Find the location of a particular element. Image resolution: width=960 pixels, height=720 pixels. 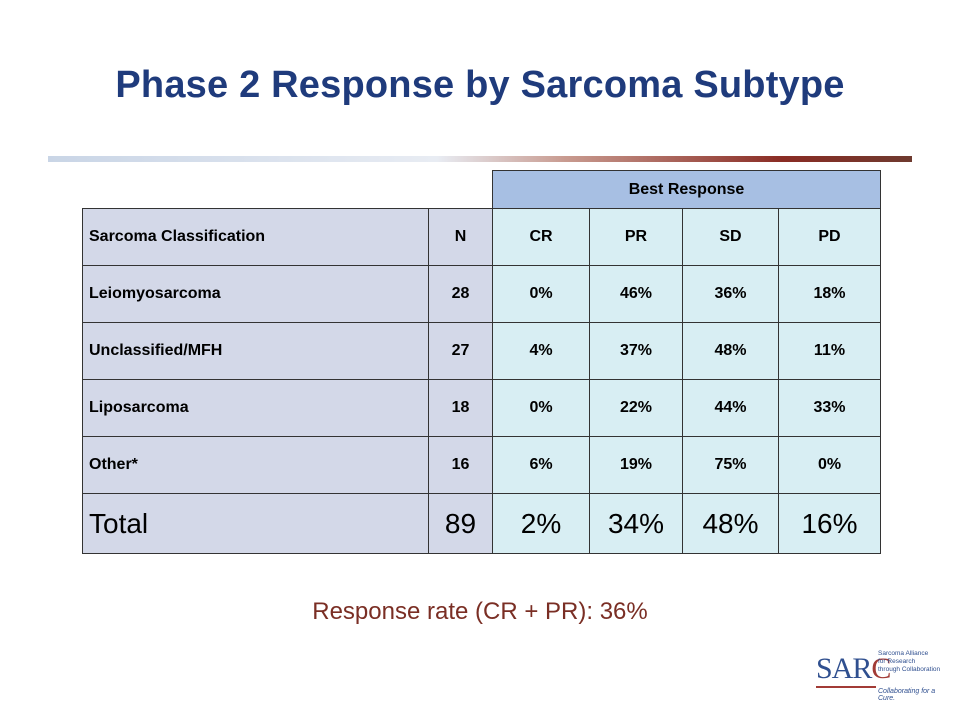

logo-line: through Collaboration is located at coordinates (909, 669).